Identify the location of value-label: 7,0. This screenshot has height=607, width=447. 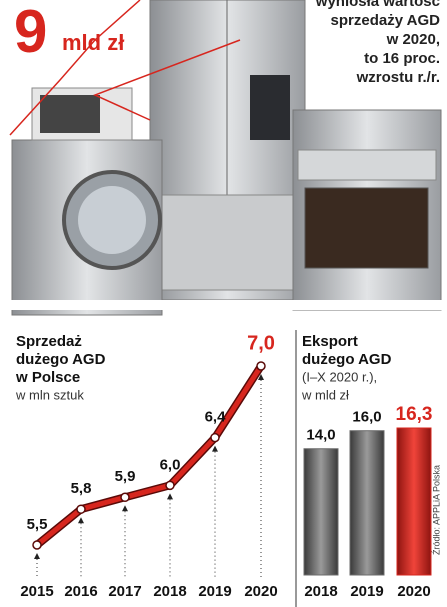
(261, 343).